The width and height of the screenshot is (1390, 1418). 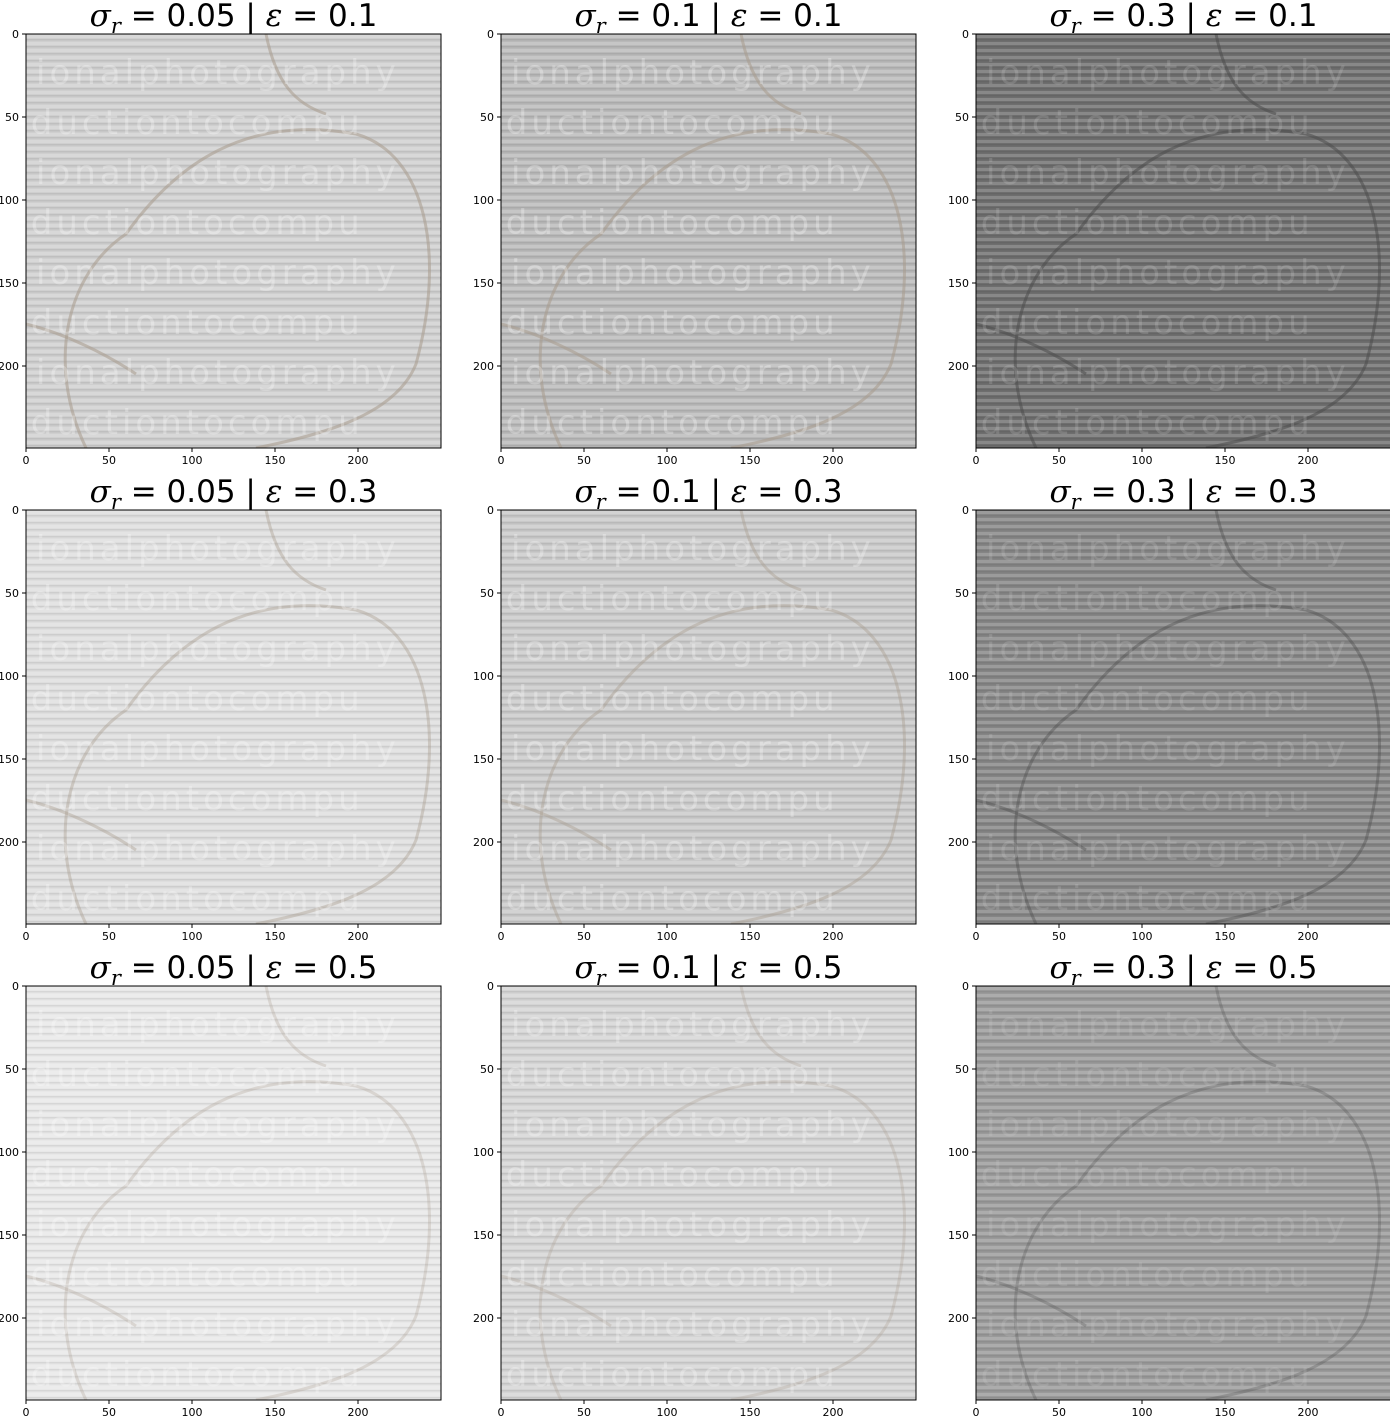 I want to click on panel-title: σr = 0.3 | ε = 0.5, so click(x=1184, y=970).